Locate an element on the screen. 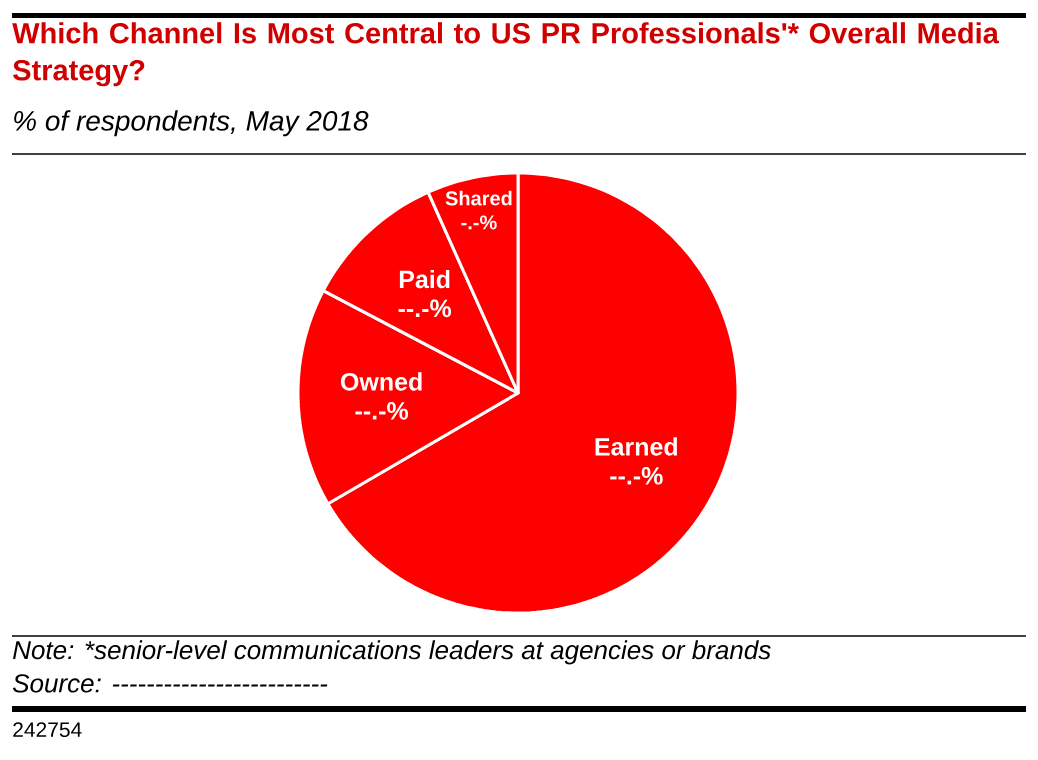 This screenshot has width=1038, height=760. data-label: -.-% is located at coordinates (479, 222).